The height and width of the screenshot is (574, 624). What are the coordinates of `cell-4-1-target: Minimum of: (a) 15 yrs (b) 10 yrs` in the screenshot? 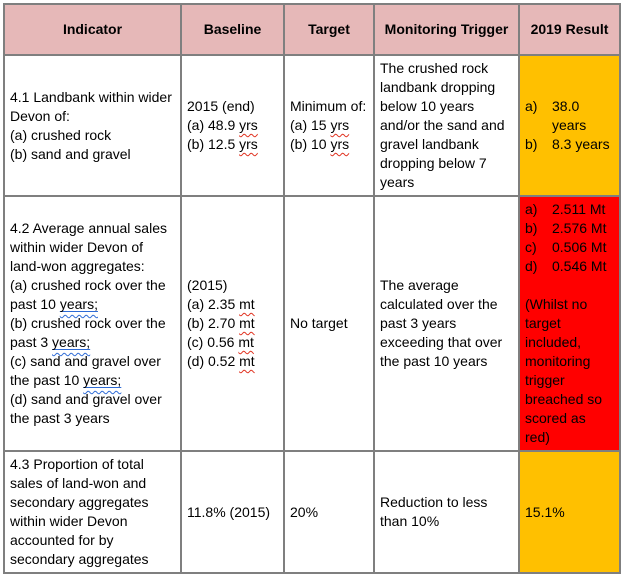 It's located at (329, 125).